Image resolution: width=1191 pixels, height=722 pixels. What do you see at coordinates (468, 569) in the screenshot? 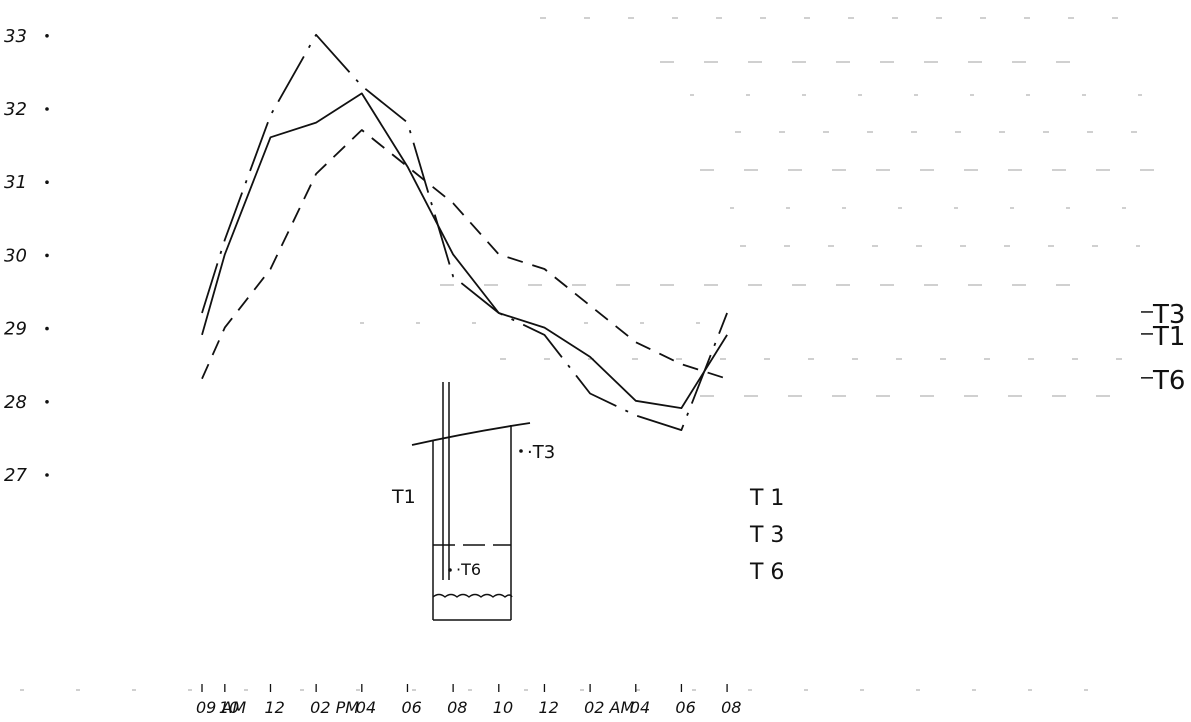
I see `inset-label-t6: ·T6` at bounding box center [468, 569].